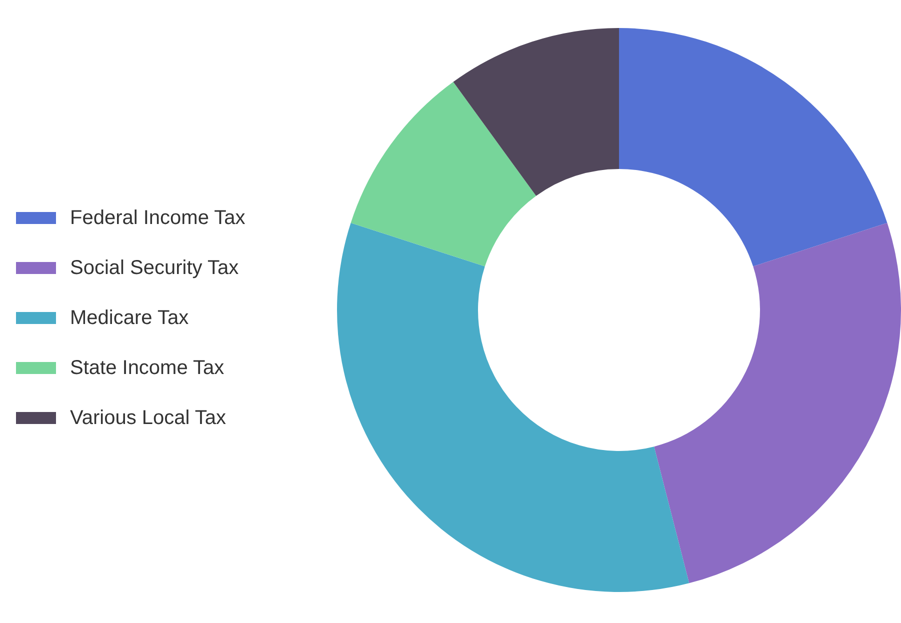 Image resolution: width=901 pixels, height=623 pixels. I want to click on legend-label: Medicare Tax, so click(129, 318).